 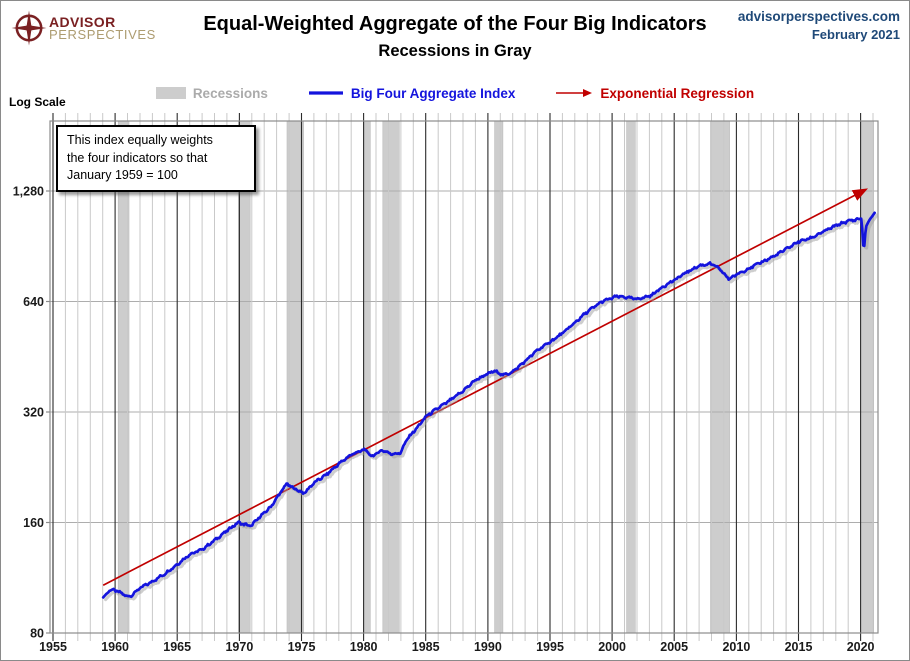 I want to click on y-axis-labels: 1,280 640 320 160 80, so click(x=31, y=413).